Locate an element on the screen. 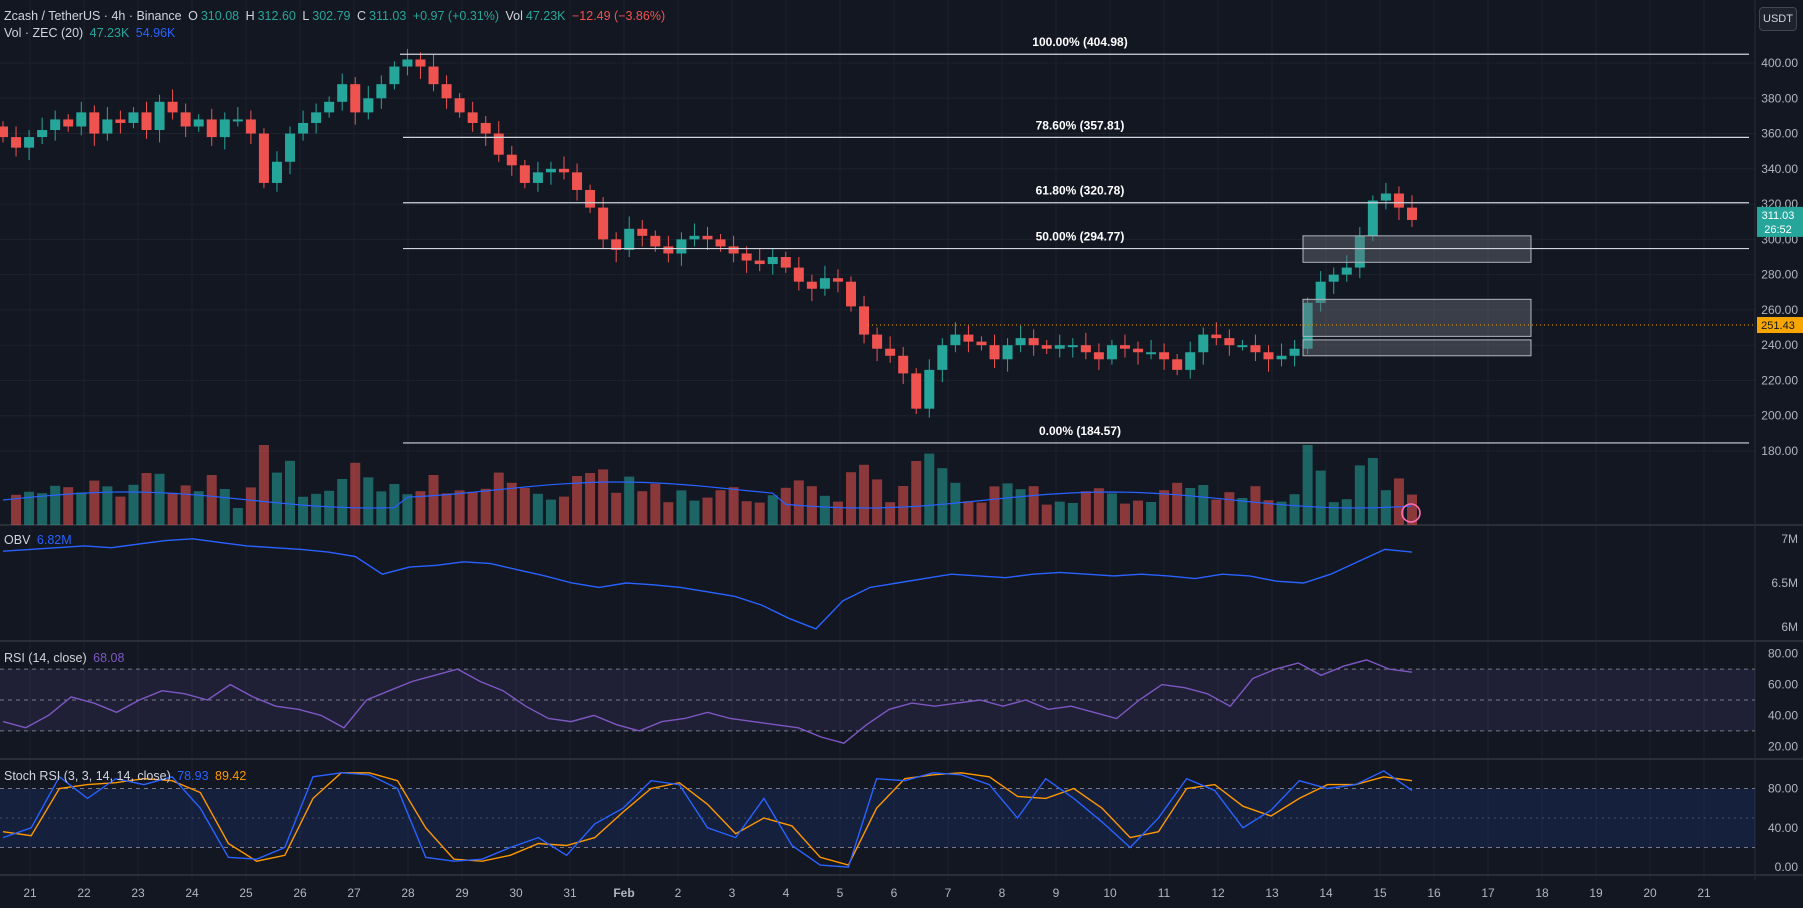 The image size is (1803, 908). x-tick-label: 15 is located at coordinates (1380, 893).